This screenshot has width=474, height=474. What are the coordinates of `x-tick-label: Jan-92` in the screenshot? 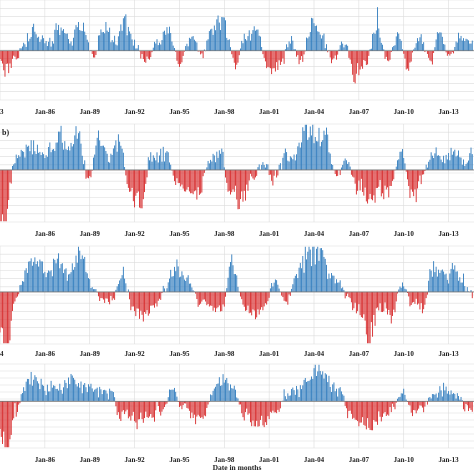 It's located at (134, 234).